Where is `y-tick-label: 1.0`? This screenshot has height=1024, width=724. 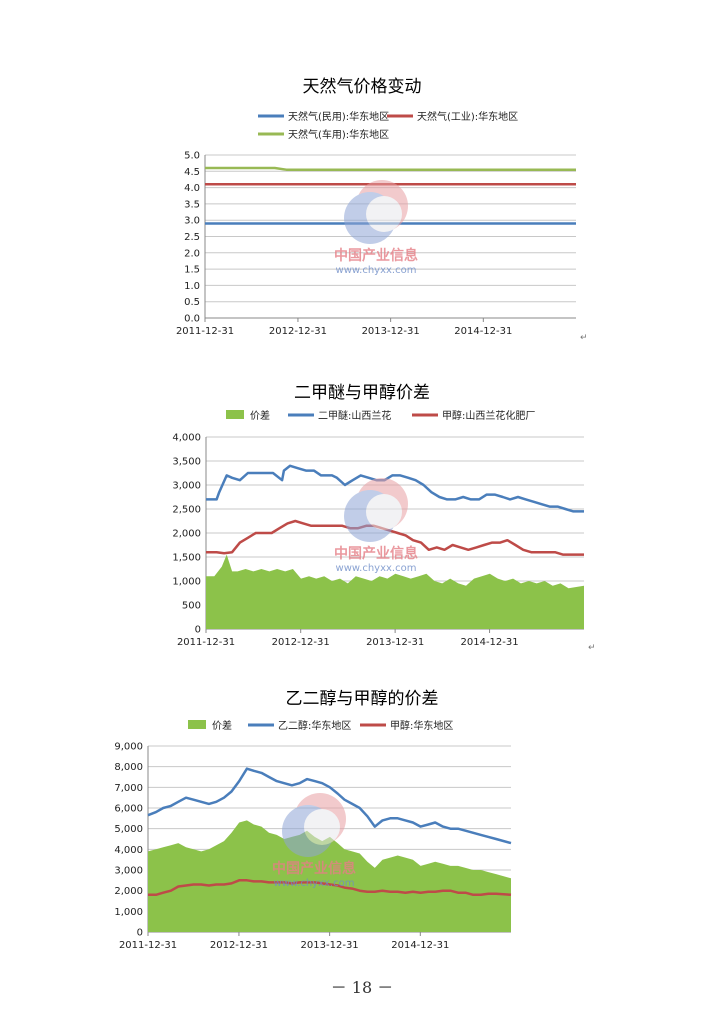 y-tick-label: 1.0 is located at coordinates (192, 286).